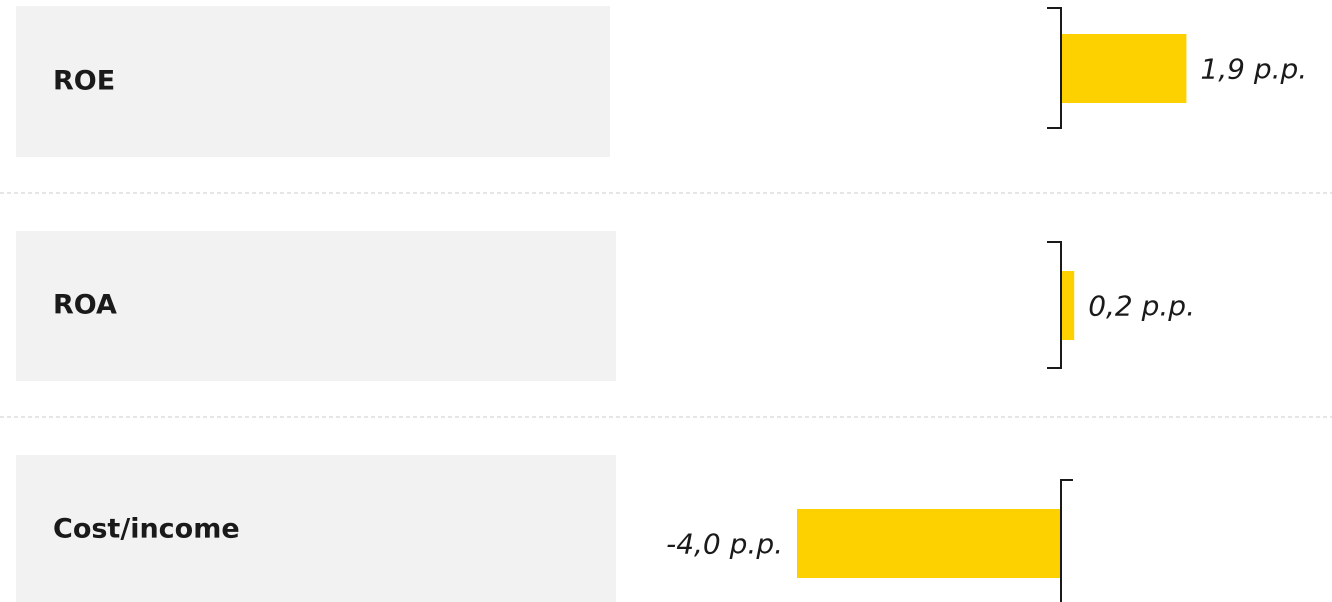 The image size is (1332, 602). What do you see at coordinates (85, 305) in the screenshot?
I see `category-label: ROA` at bounding box center [85, 305].